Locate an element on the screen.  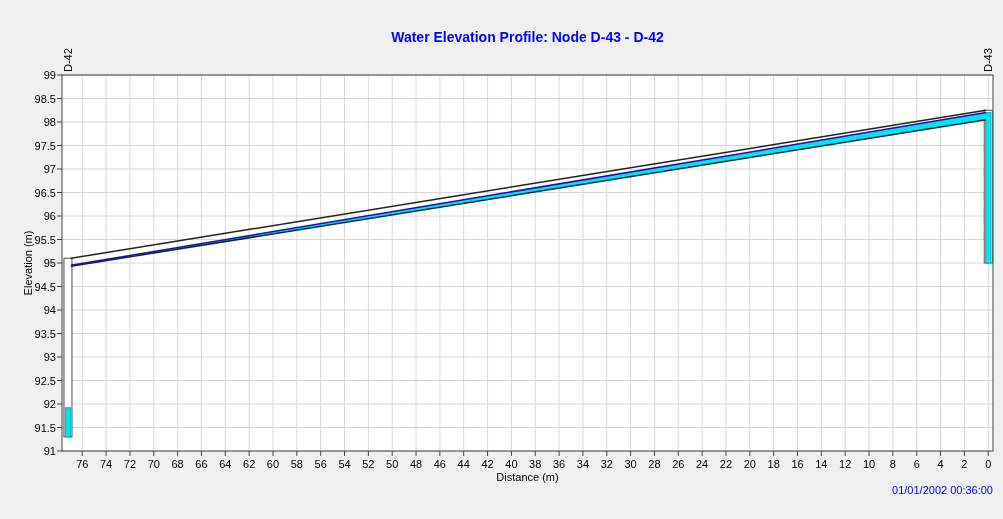
x-tick-label: 30 is located at coordinates (630, 464).